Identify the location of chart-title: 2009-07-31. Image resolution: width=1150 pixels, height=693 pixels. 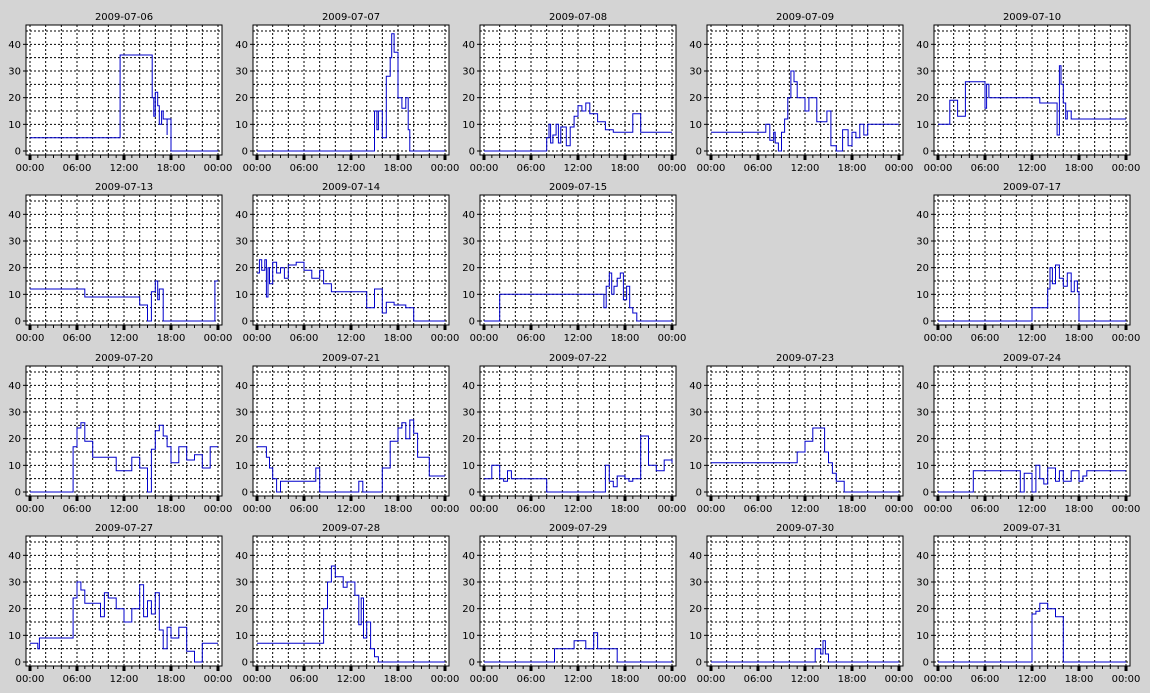
(1032, 528).